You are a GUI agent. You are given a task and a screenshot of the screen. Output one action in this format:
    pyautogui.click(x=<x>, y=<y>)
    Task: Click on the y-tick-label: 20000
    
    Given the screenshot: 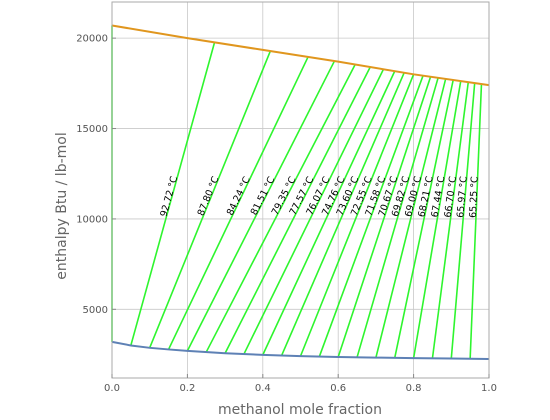 What is the action you would take?
    pyautogui.click(x=92, y=39)
    